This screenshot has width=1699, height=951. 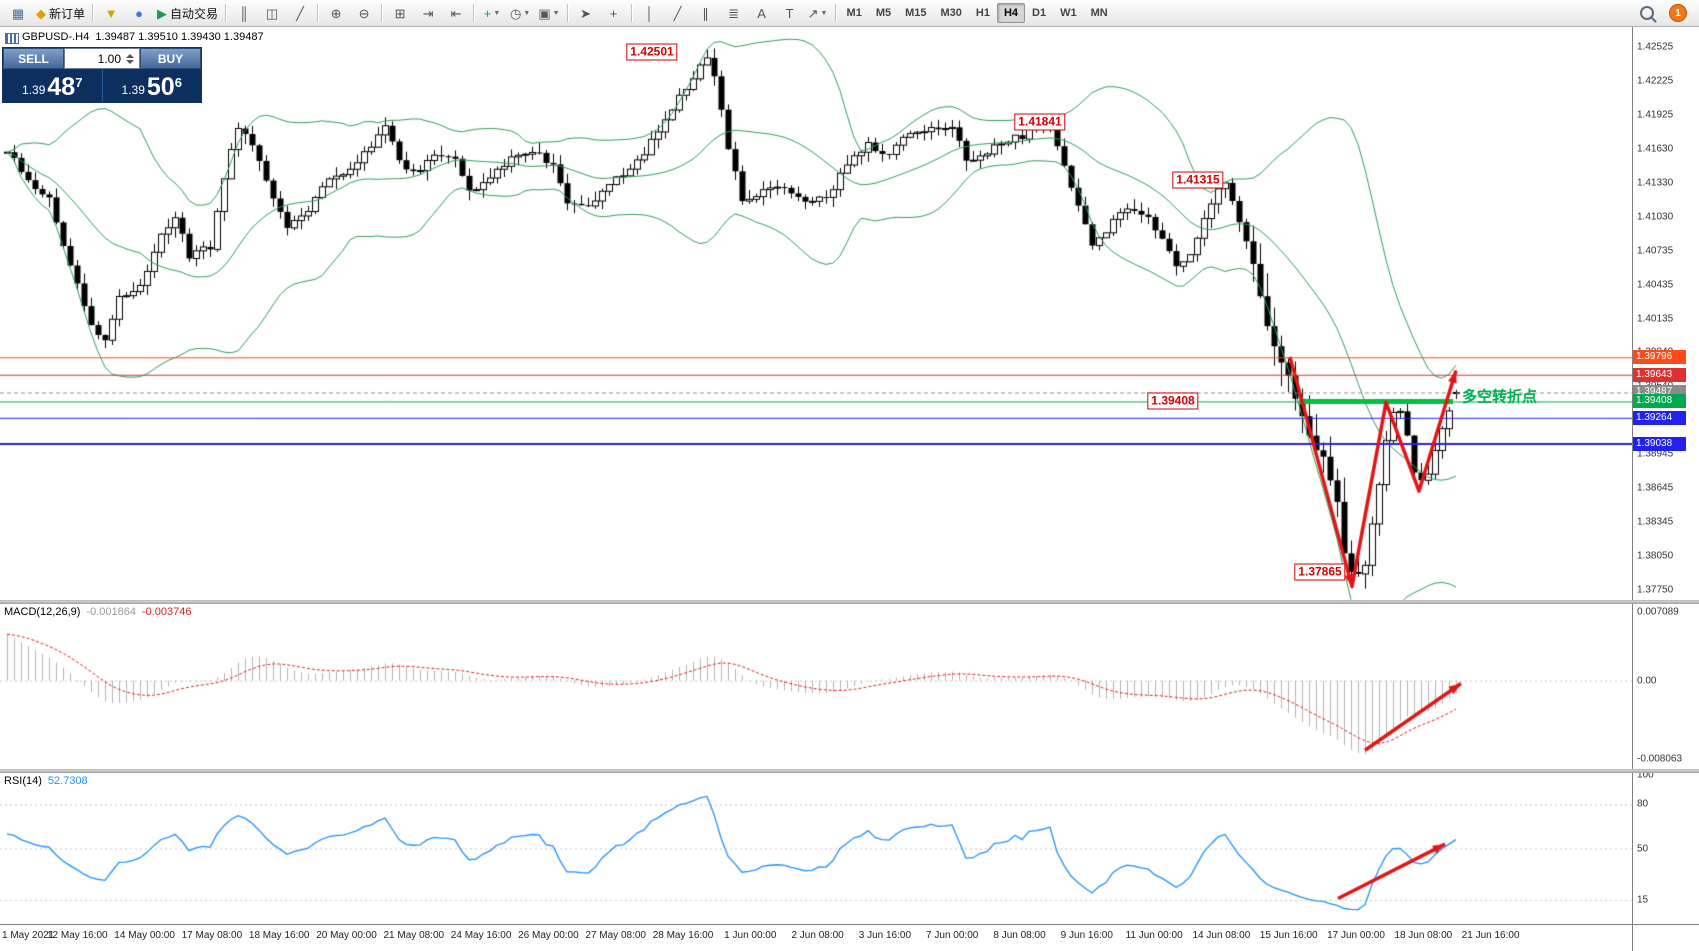 I want to click on bar-chart-icon: ║, so click(x=244, y=13).